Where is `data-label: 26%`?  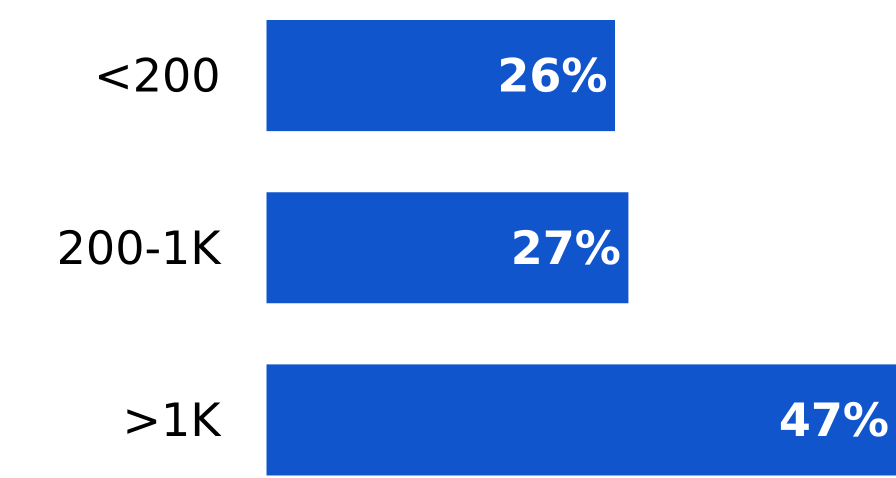
data-label: 26% is located at coordinates (552, 75).